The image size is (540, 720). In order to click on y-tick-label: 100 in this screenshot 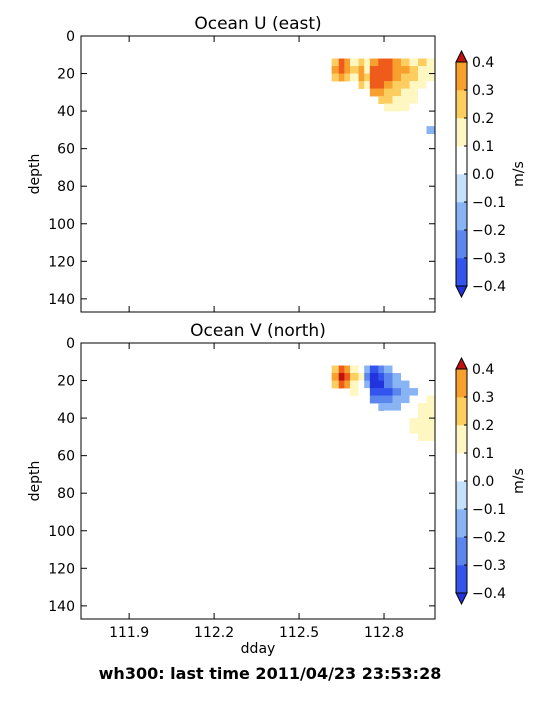, I will do `click(61, 225)`.